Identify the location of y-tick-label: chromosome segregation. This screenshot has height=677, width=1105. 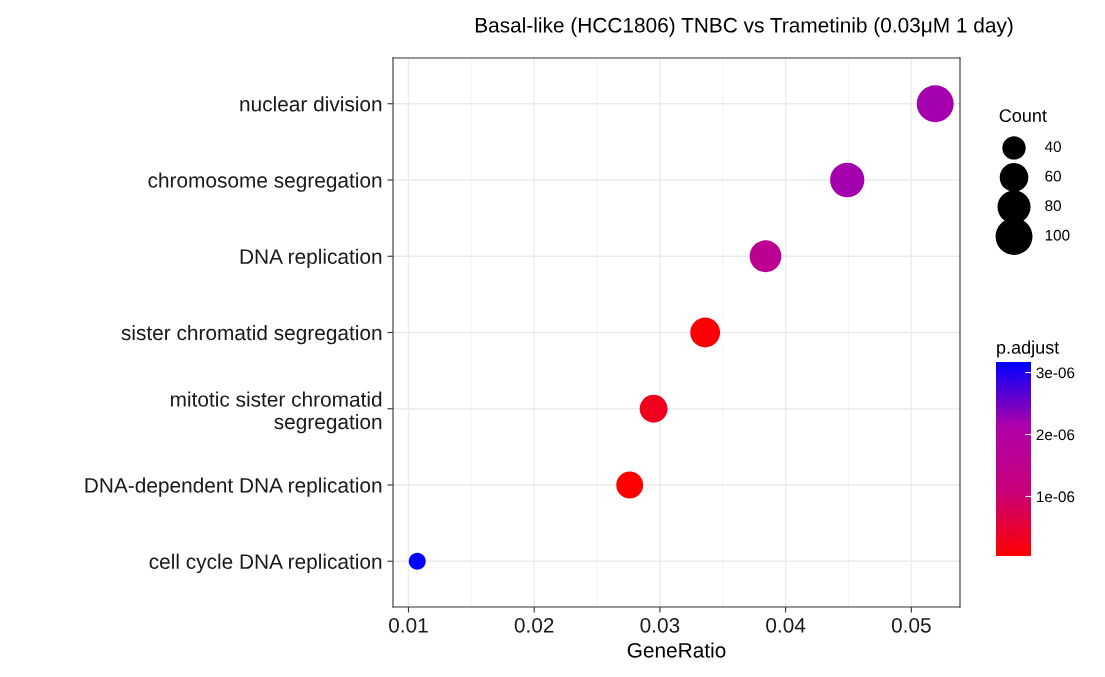
(265, 182).